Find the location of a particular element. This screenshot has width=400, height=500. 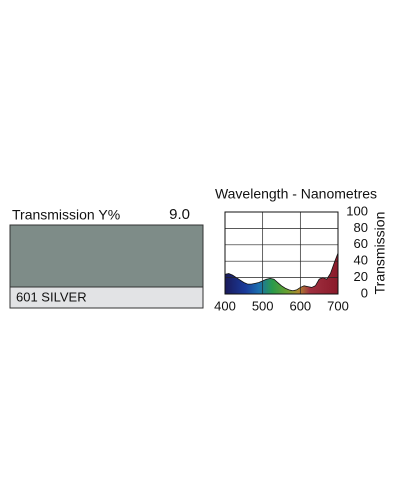

swatch-label: Transmission Y% is located at coordinates (66, 215).